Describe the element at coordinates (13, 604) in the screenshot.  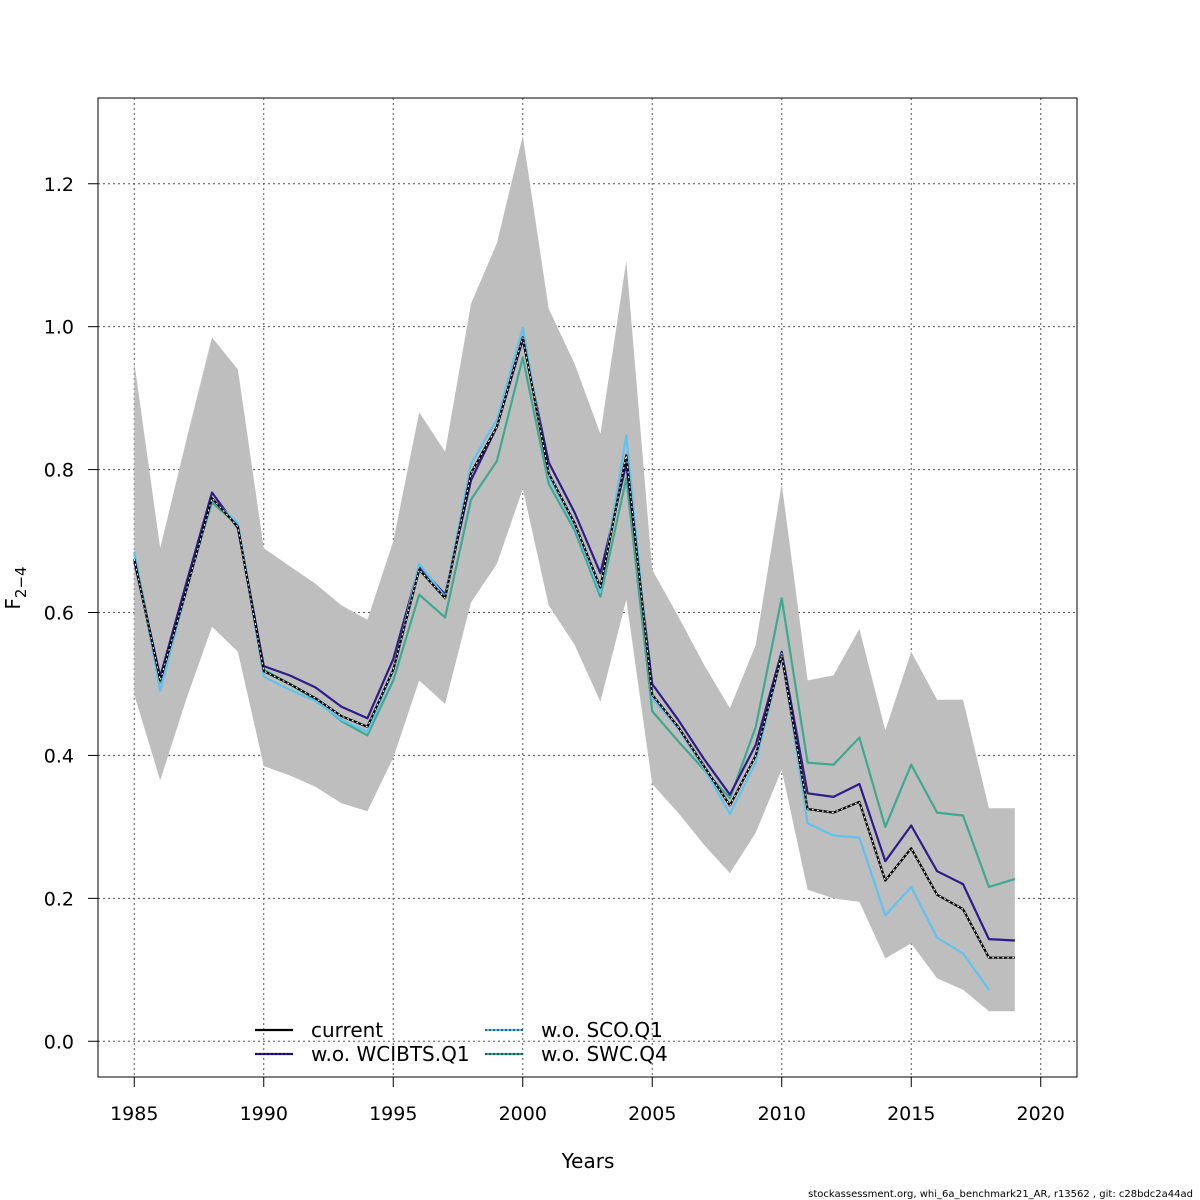
I see `y-axis-title-main: F` at that location.